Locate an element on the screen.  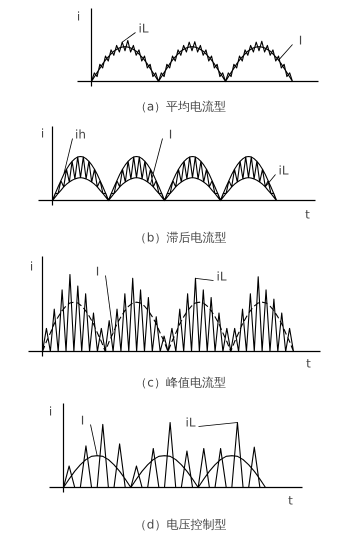
text: （d）电压控制型 is located at coordinates (180, 525).